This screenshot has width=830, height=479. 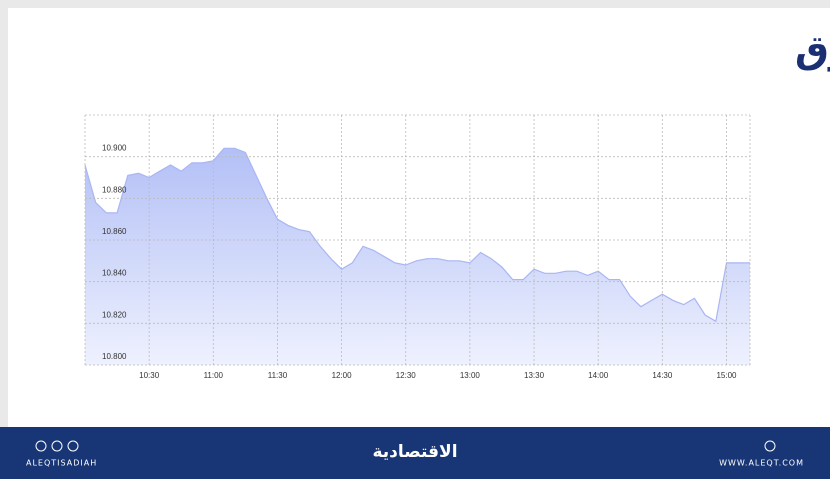 I want to click on footer-logo: الاقتصادية, so click(x=414, y=452).